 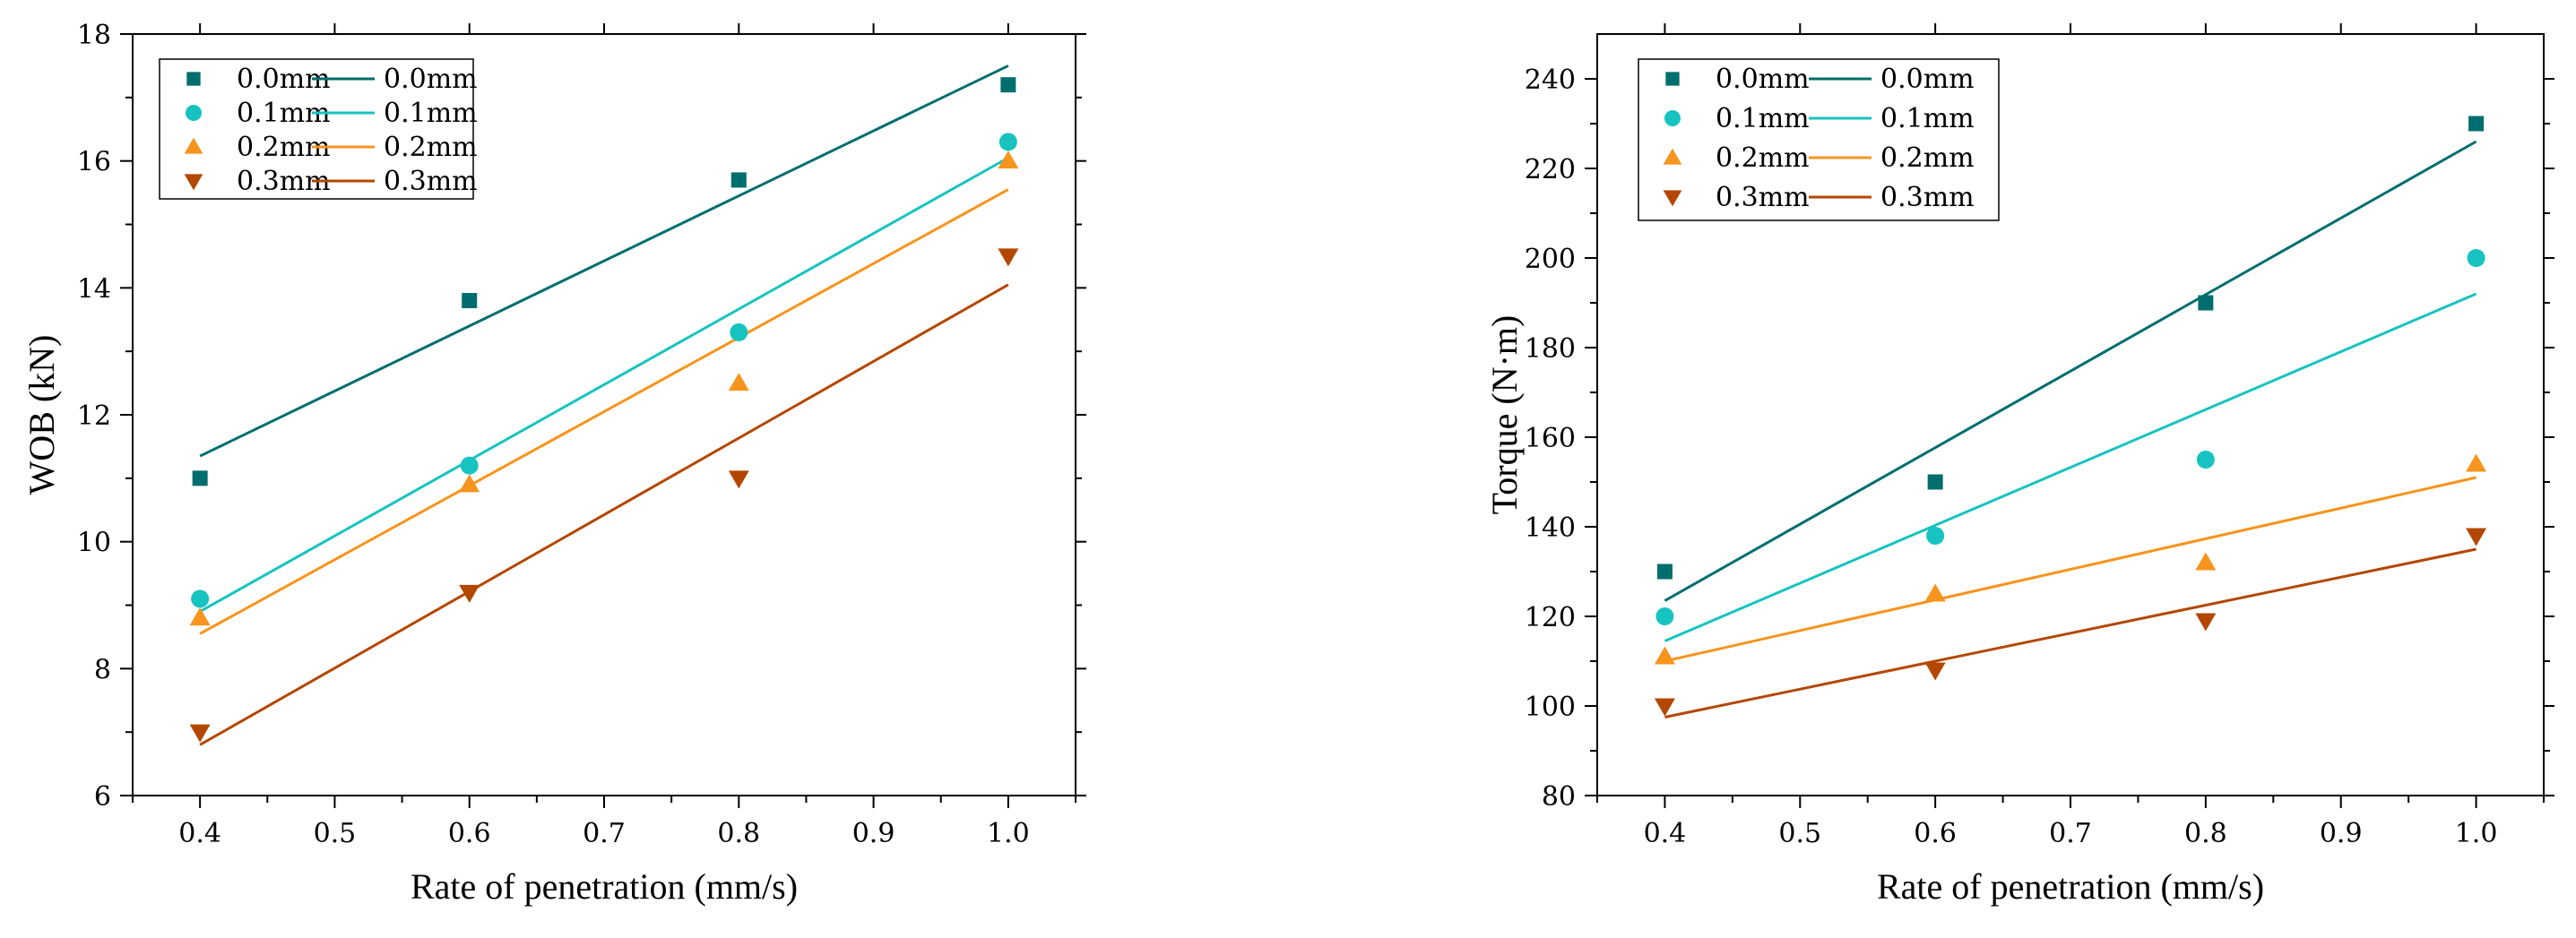 What do you see at coordinates (1550, 707) in the screenshot?
I see `torque-y-tick-label: 100` at bounding box center [1550, 707].